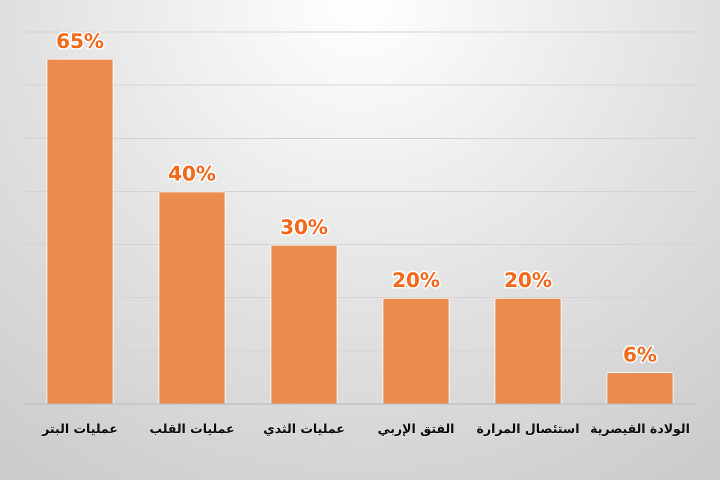 This screenshot has height=480, width=720. I want to click on x-tick-label: استئصال المرارة, so click(528, 428).